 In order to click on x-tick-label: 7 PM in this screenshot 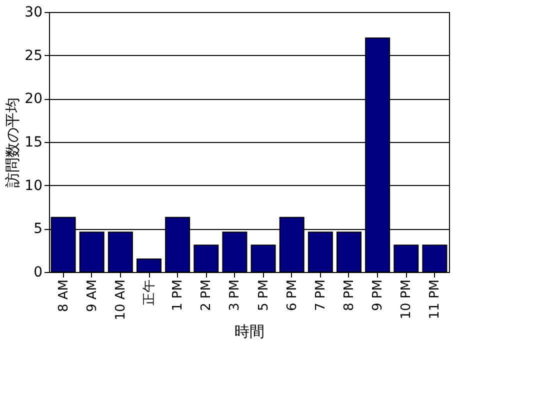, I will do `click(320, 295)`.